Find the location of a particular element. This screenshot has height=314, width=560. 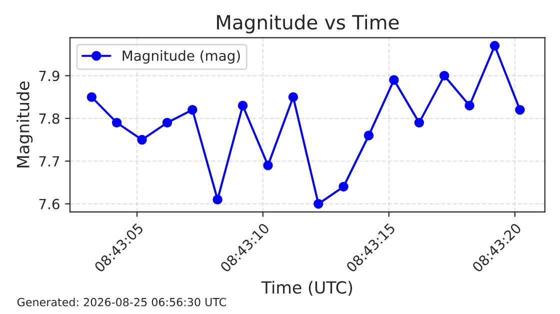

chart-title: Magnitude vs Time is located at coordinates (308, 24).